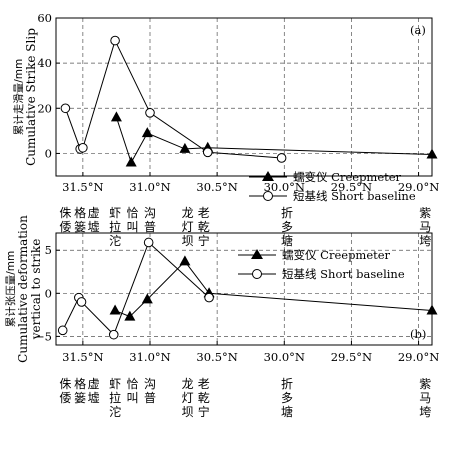 This screenshot has width=454, height=460. What do you see at coordinates (18, 97) in the screenshot?
I see `y-axis-label: 累计走滑量/mm` at bounding box center [18, 97].